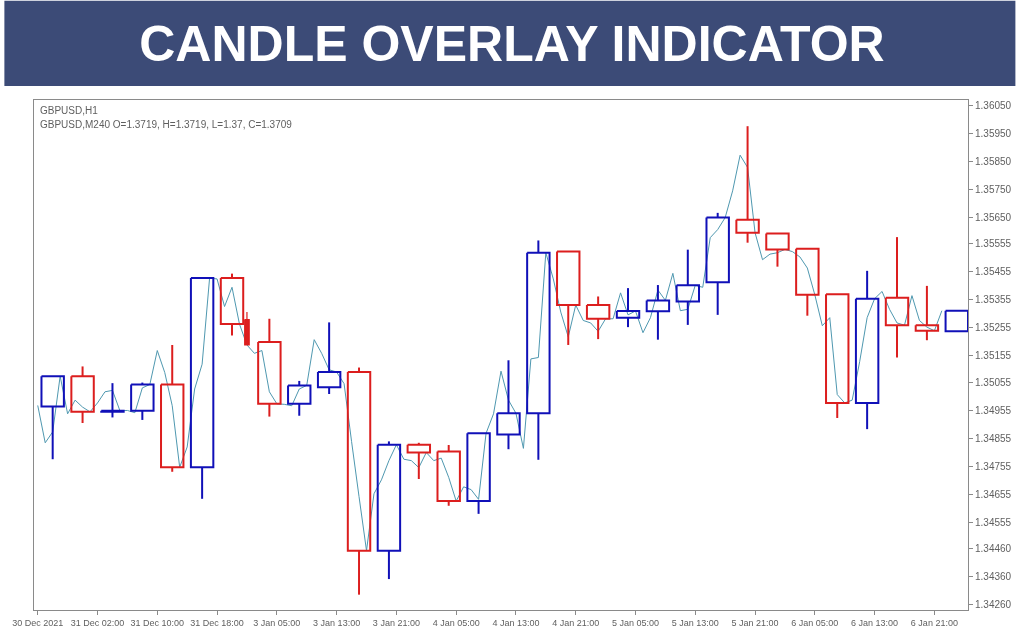  Describe the element at coordinates (875, 622) in the screenshot. I see `x-tick-label: 6 Jan 13:00` at that location.